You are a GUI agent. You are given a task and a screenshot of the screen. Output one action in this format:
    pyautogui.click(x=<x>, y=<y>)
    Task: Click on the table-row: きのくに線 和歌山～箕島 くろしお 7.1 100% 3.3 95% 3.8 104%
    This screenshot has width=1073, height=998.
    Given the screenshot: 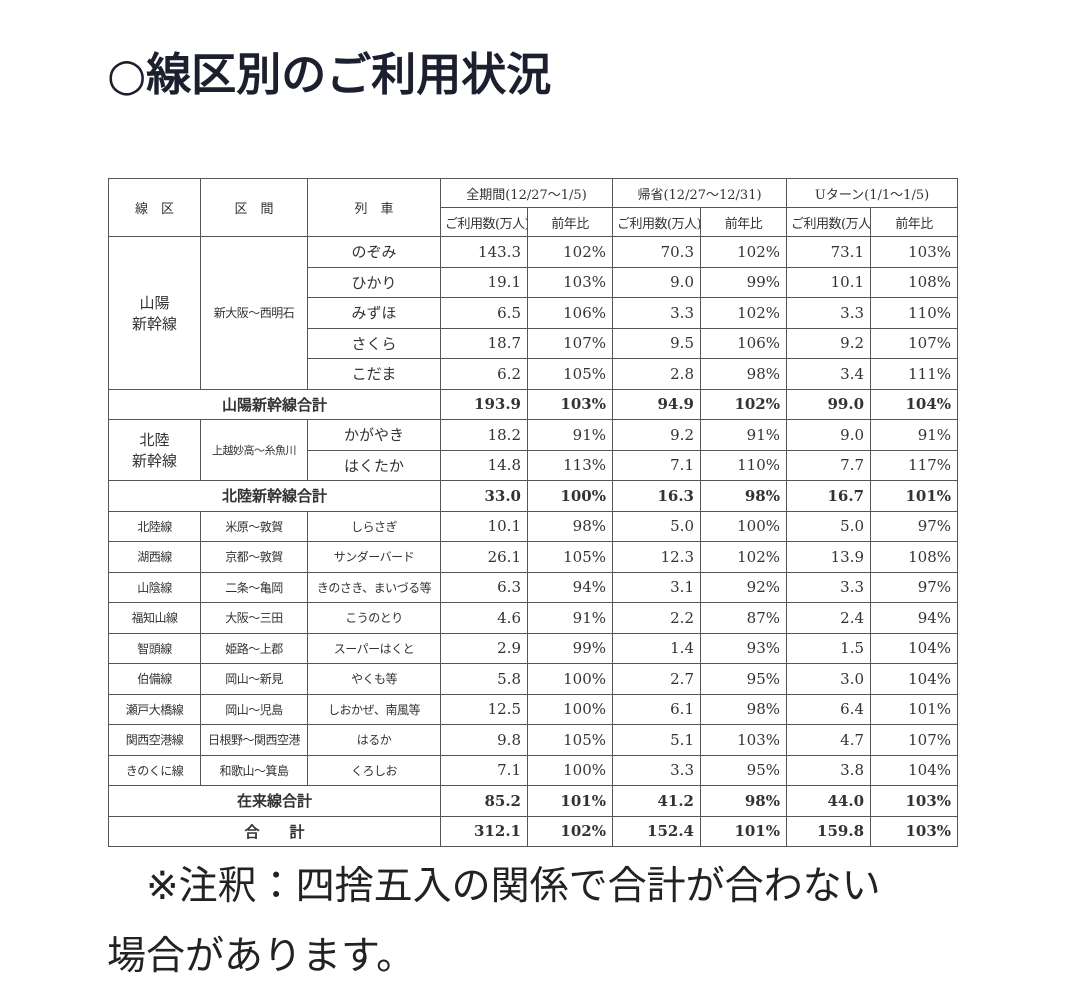 What is the action you would take?
    pyautogui.click(x=533, y=770)
    